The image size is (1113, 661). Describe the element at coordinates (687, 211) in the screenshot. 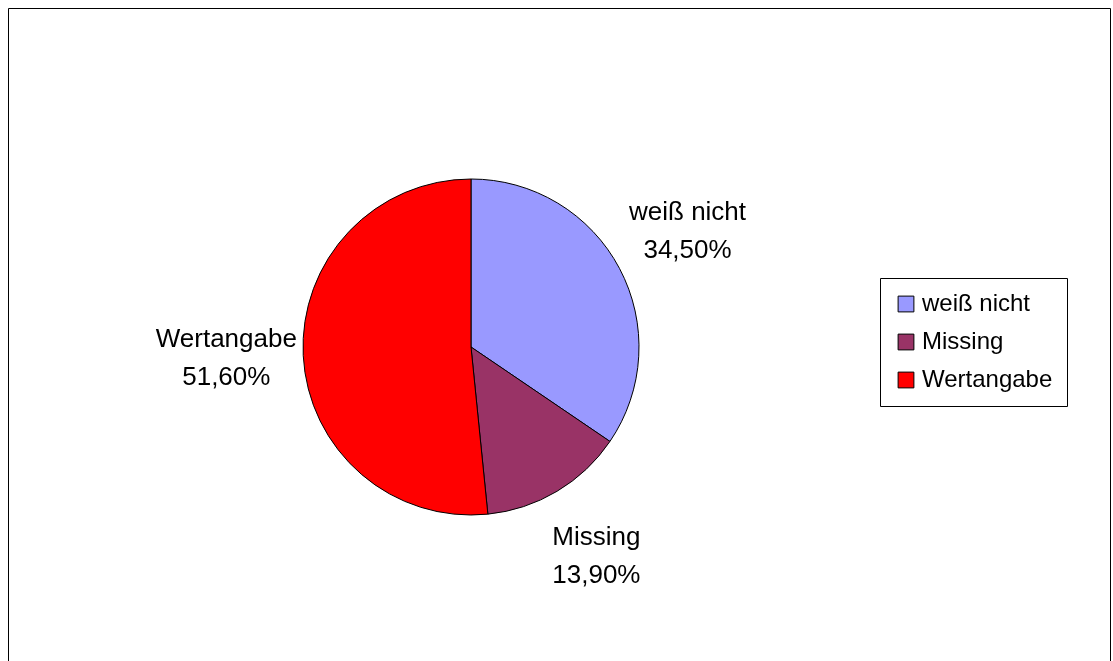

I see `slice-label: weiß nicht` at that location.